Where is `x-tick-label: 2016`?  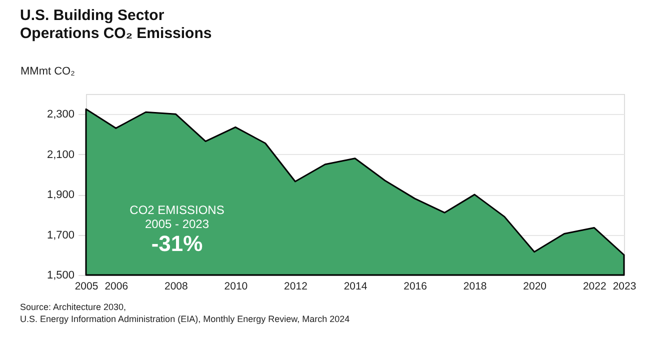
x-tick-label: 2016 is located at coordinates (416, 286).